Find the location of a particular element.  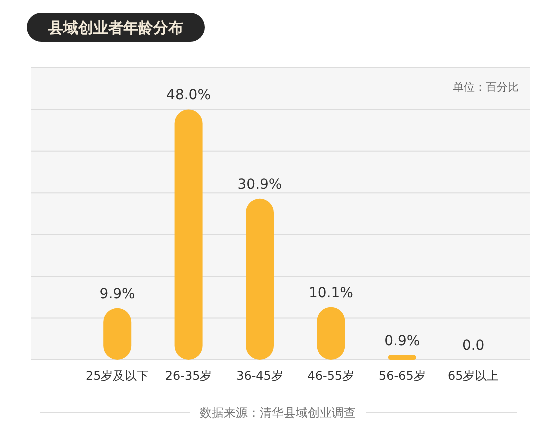

data-label: 10.1% is located at coordinates (331, 293).